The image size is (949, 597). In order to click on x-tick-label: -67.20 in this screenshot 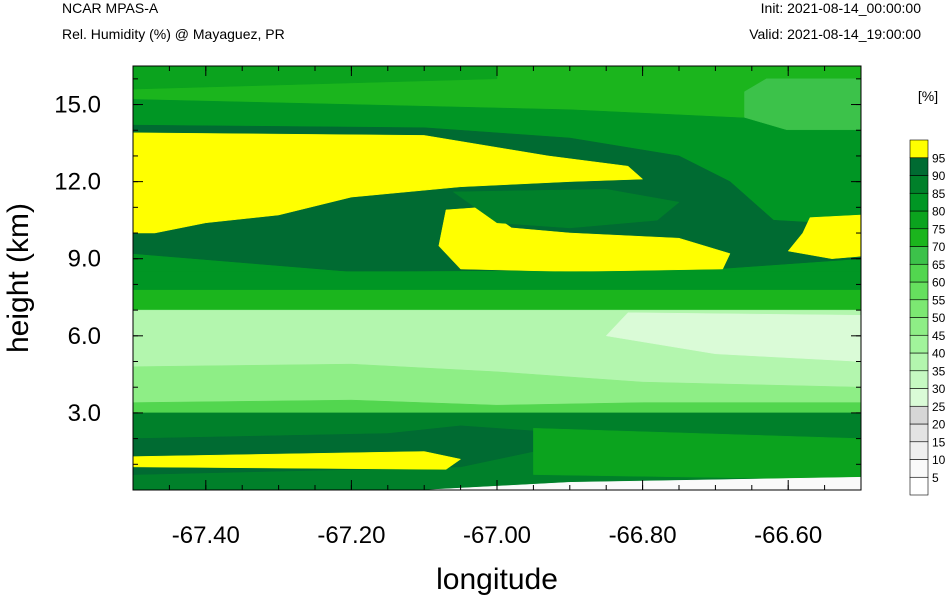, I will do `click(351, 535)`.